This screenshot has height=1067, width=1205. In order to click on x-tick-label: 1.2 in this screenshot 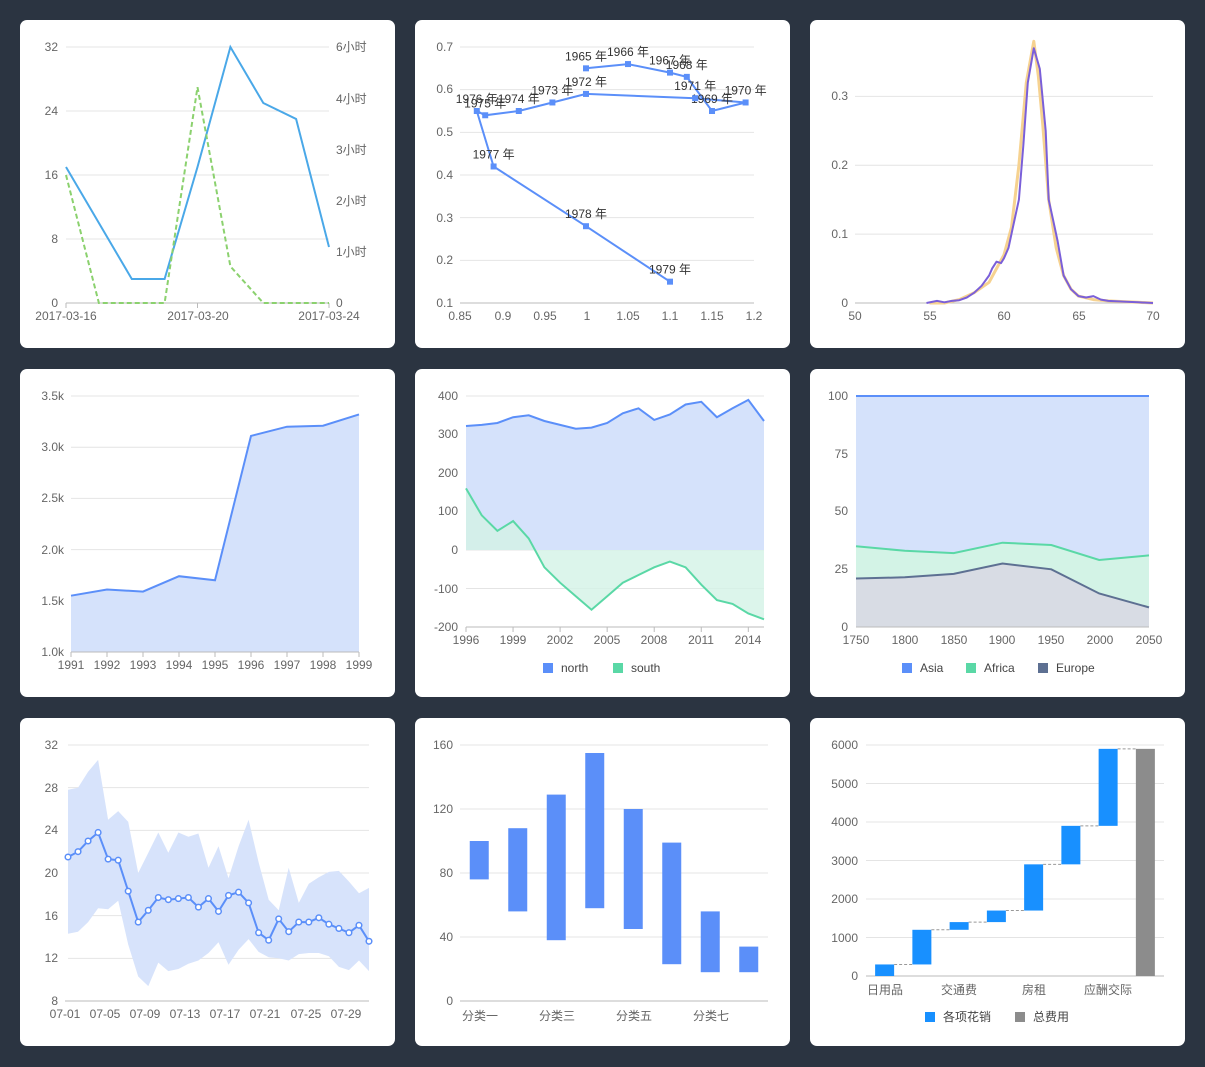, I will do `click(754, 316)`.